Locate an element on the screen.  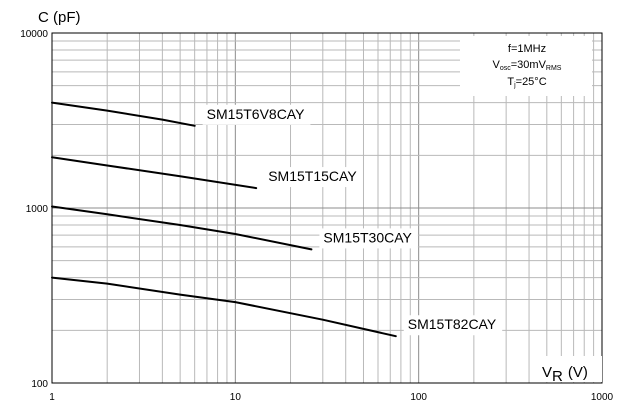
x-axis-title-main: V is located at coordinates (547, 372).